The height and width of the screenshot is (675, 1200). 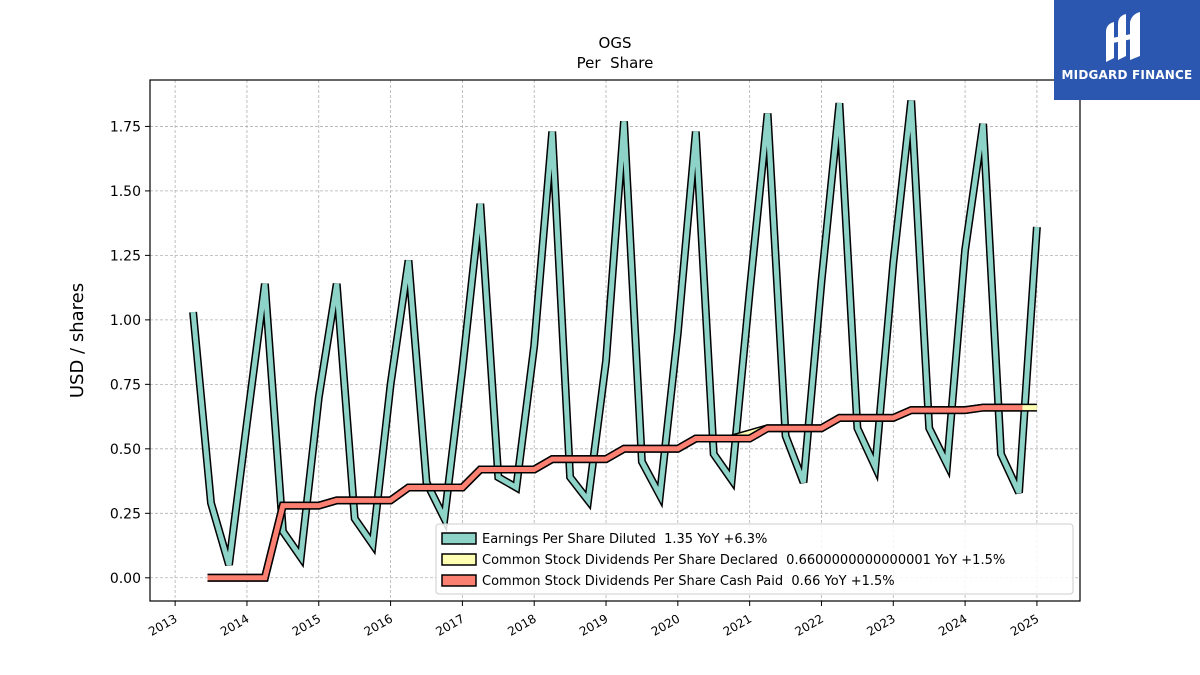 What do you see at coordinates (521, 624) in the screenshot?
I see `x-tick-label: 2018` at bounding box center [521, 624].